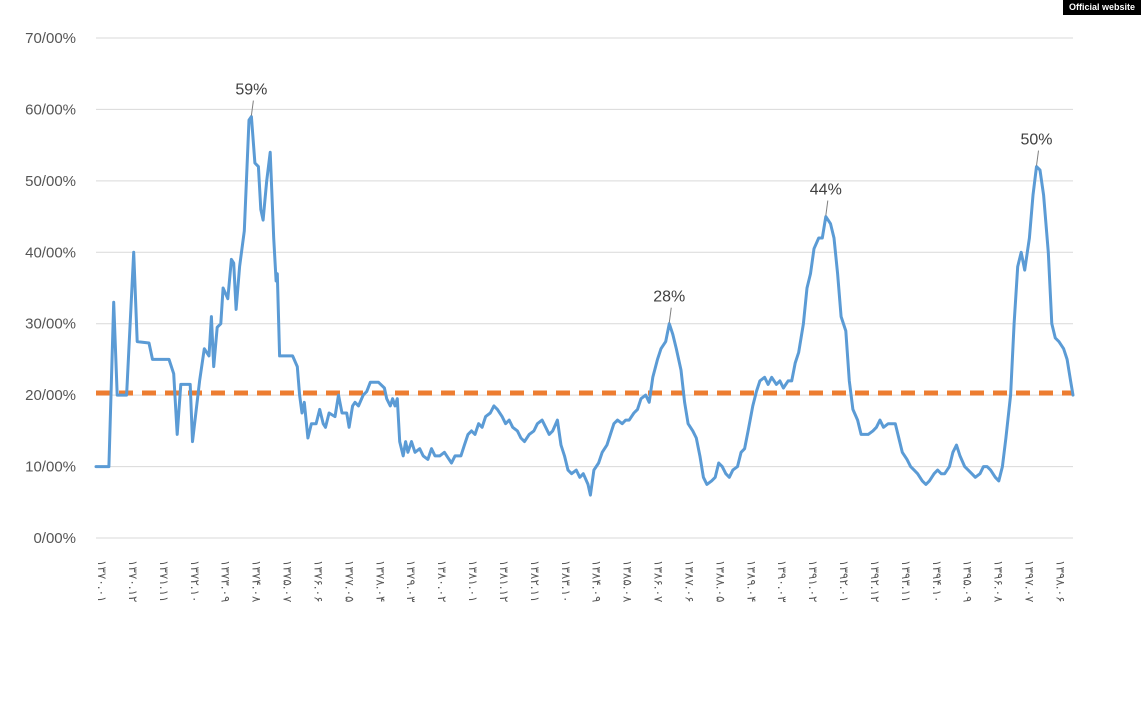 This screenshot has width=1141, height=713. What do you see at coordinates (257, 581) in the screenshot?
I see `x-tick-label: ۱۳۷۴.۰۸` at bounding box center [257, 581].